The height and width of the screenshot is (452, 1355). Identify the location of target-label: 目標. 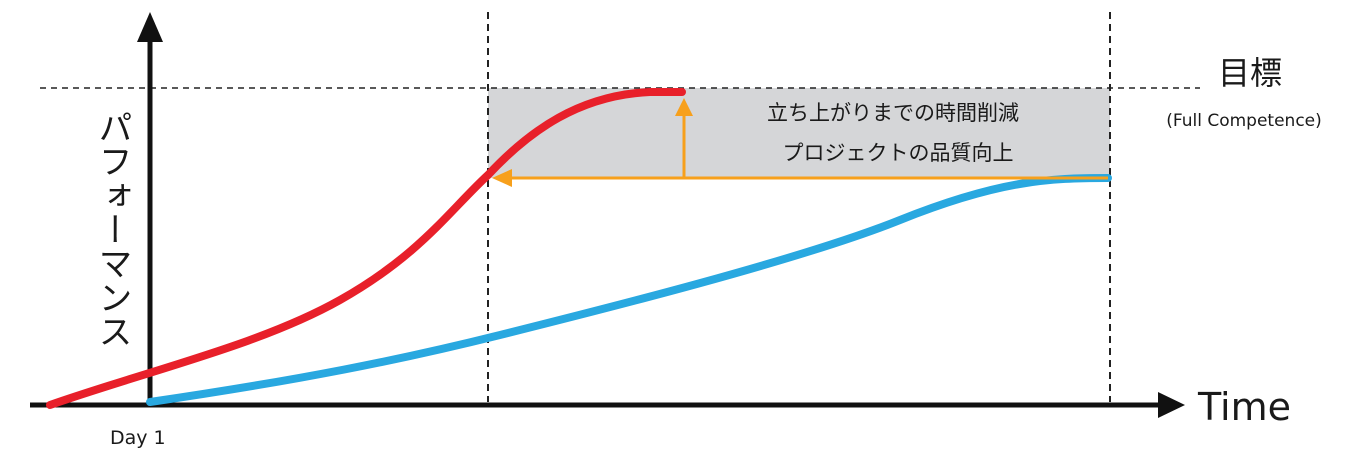
(1250, 73).